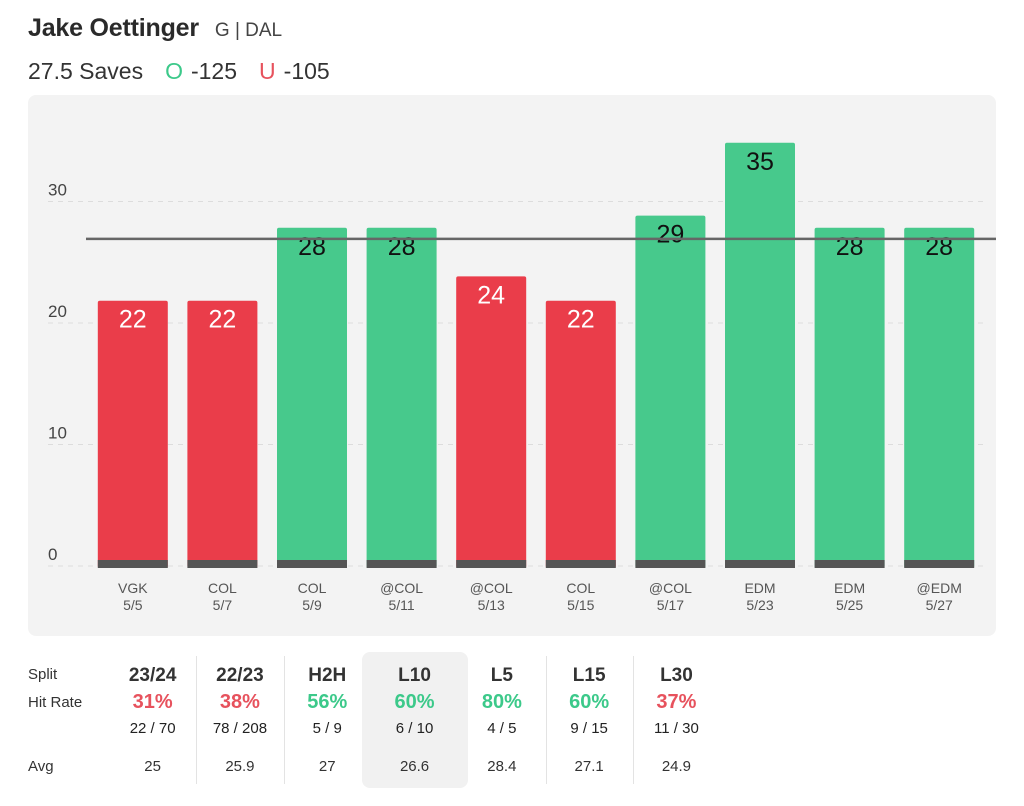 The width and height of the screenshot is (1024, 806). I want to click on y-tick-label: 20, so click(57, 311).